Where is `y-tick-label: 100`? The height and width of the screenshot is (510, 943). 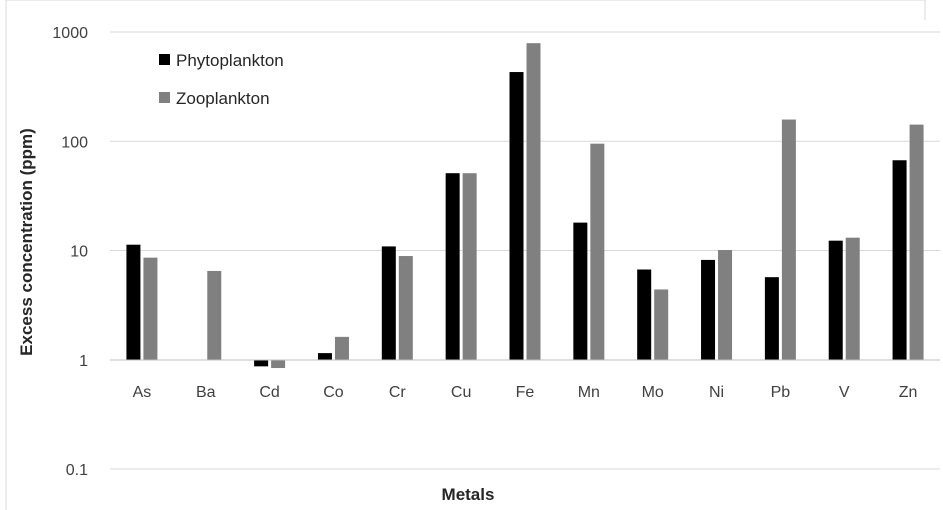
y-tick-label: 100 is located at coordinates (74, 142).